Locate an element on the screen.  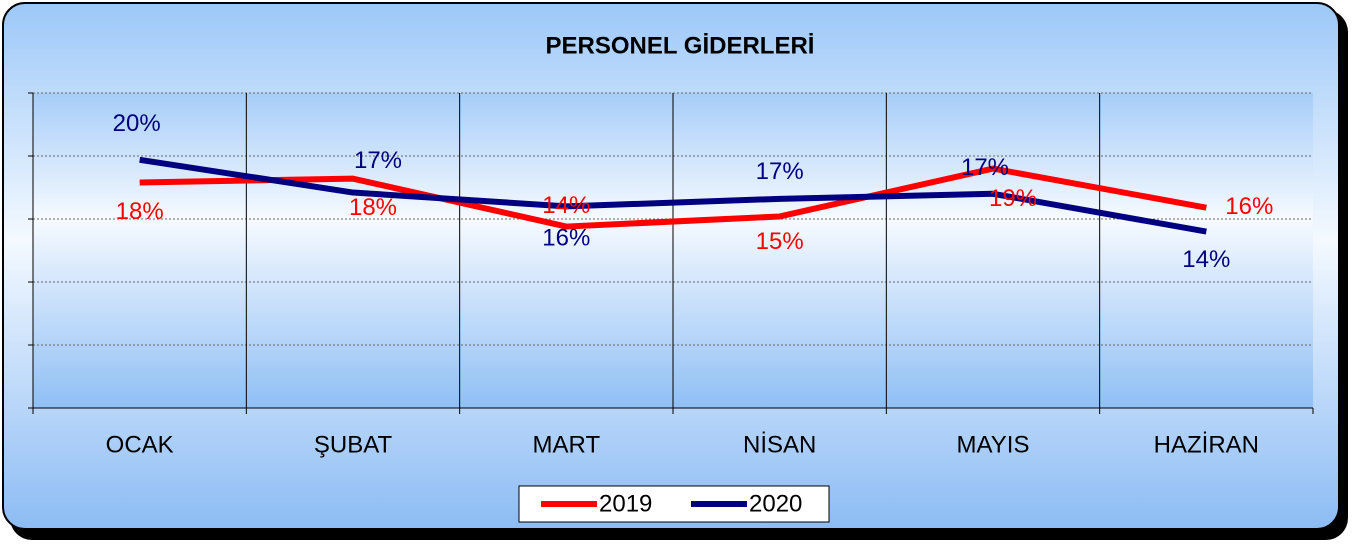
legend-label: 2020 is located at coordinates (775, 503).